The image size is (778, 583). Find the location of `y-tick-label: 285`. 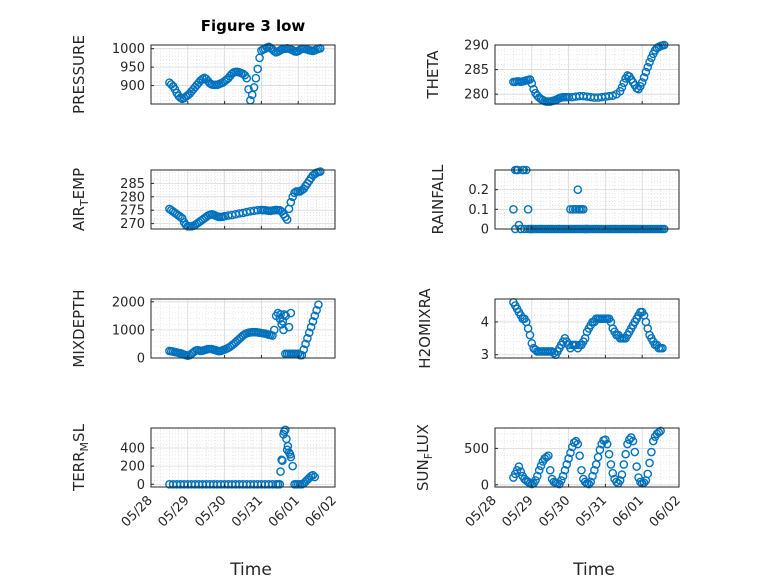

y-tick-label: 285 is located at coordinates (132, 184).